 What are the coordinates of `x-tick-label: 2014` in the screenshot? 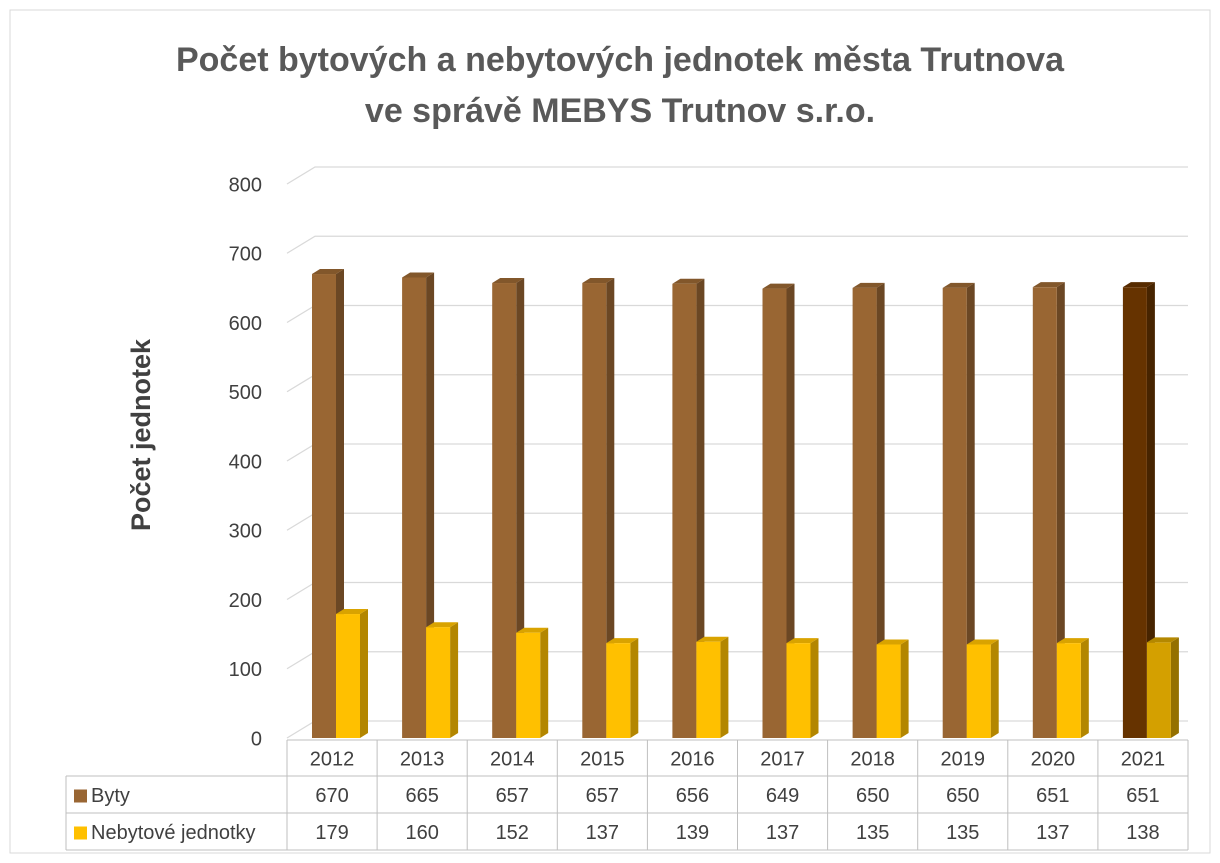 It's located at (512, 759).